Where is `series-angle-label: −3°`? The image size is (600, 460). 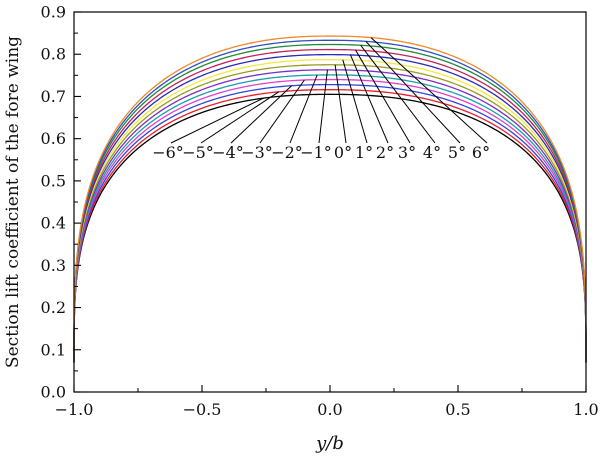 series-angle-label: −3° is located at coordinates (257, 152).